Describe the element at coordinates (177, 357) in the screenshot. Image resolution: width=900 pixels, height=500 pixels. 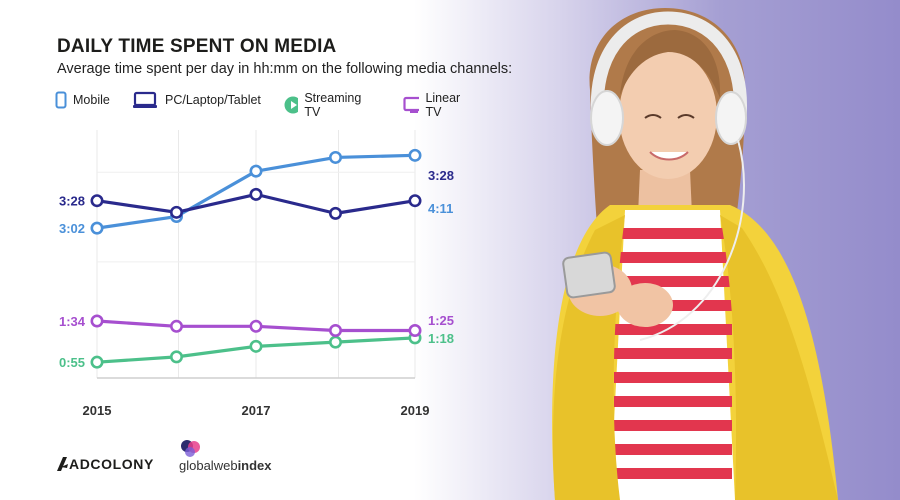
I see `data-point-streaming-tv-2016` at that location.